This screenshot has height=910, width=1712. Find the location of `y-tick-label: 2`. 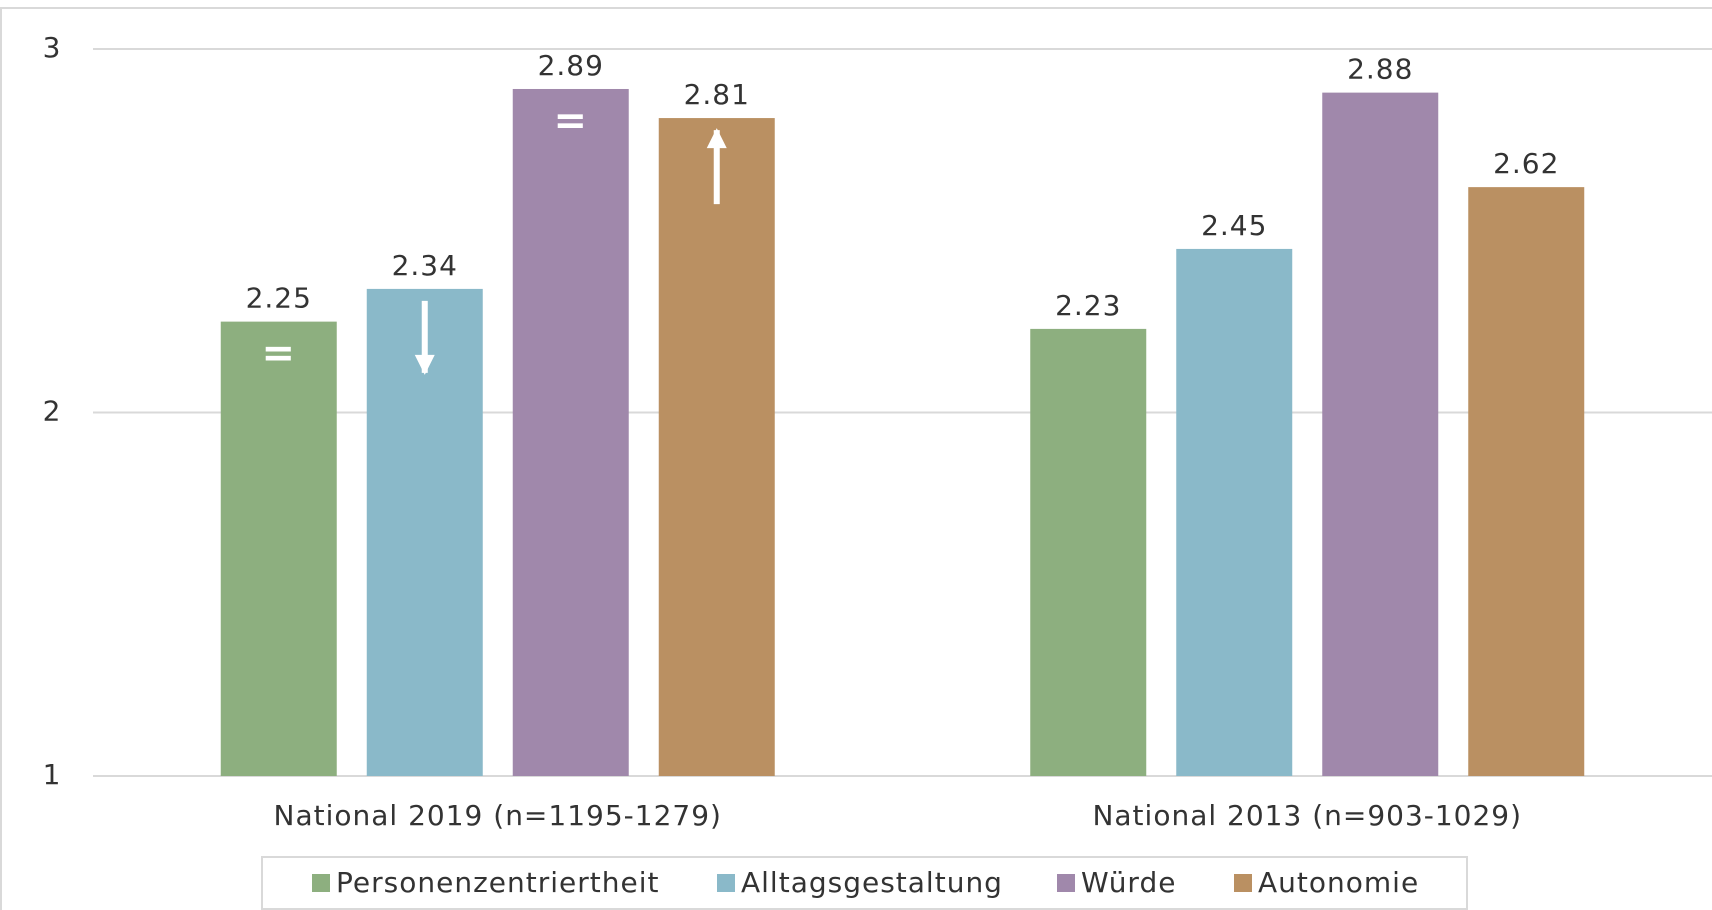

y-tick-label: 2 is located at coordinates (52, 411).